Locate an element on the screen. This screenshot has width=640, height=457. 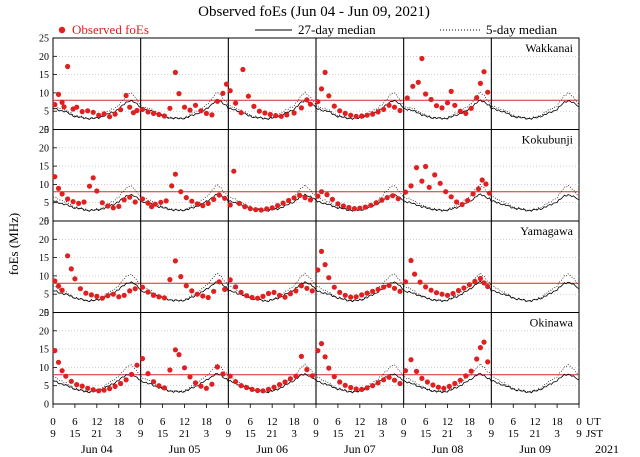
chart-title: Observed foEs (Jun 04 - Jun 09, 2021) is located at coordinates (314, 12).